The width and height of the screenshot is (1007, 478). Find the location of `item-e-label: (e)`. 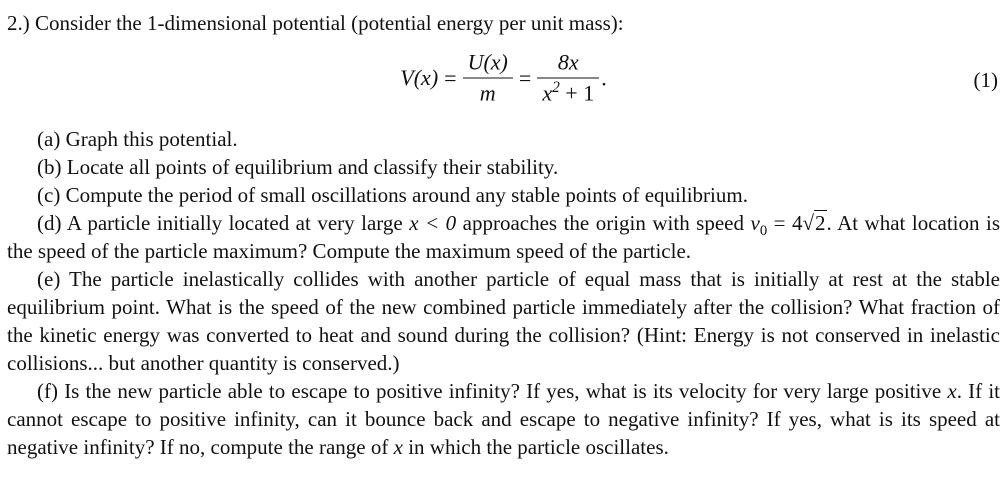

item-e-label: (e) is located at coordinates (49, 279).